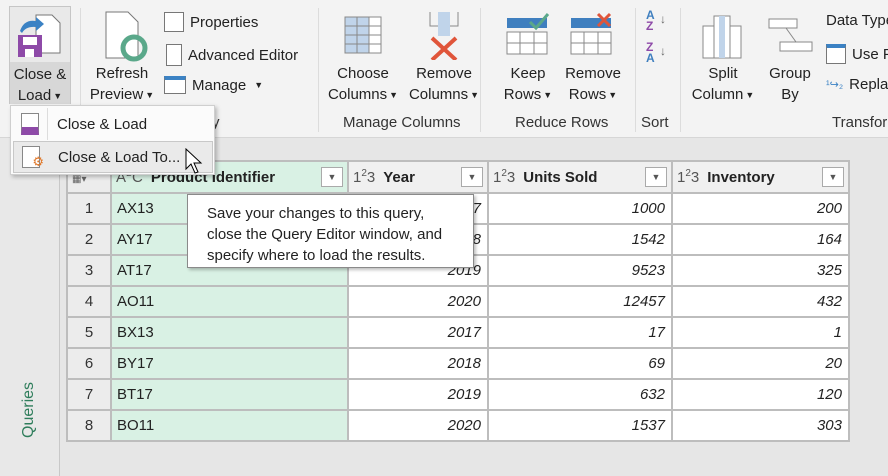  Describe the element at coordinates (229, 425) in the screenshot. I see `product-identifier-cell: BO11` at that location.